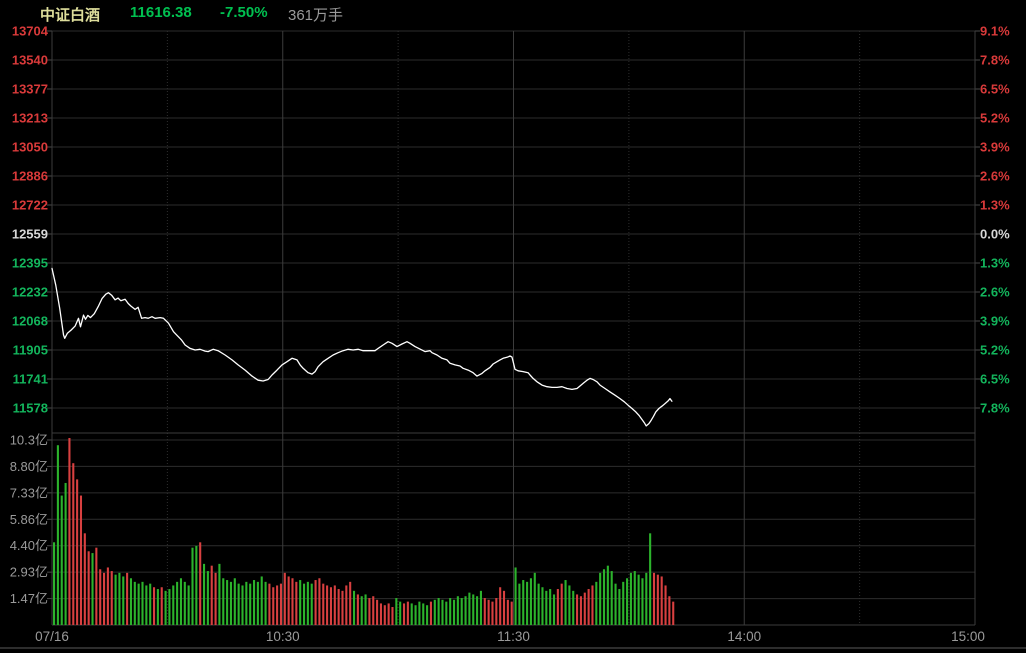 This screenshot has width=1026, height=653. What do you see at coordinates (995, 118) in the screenshot?
I see `percent-axis-label: 5.2%` at bounding box center [995, 118].